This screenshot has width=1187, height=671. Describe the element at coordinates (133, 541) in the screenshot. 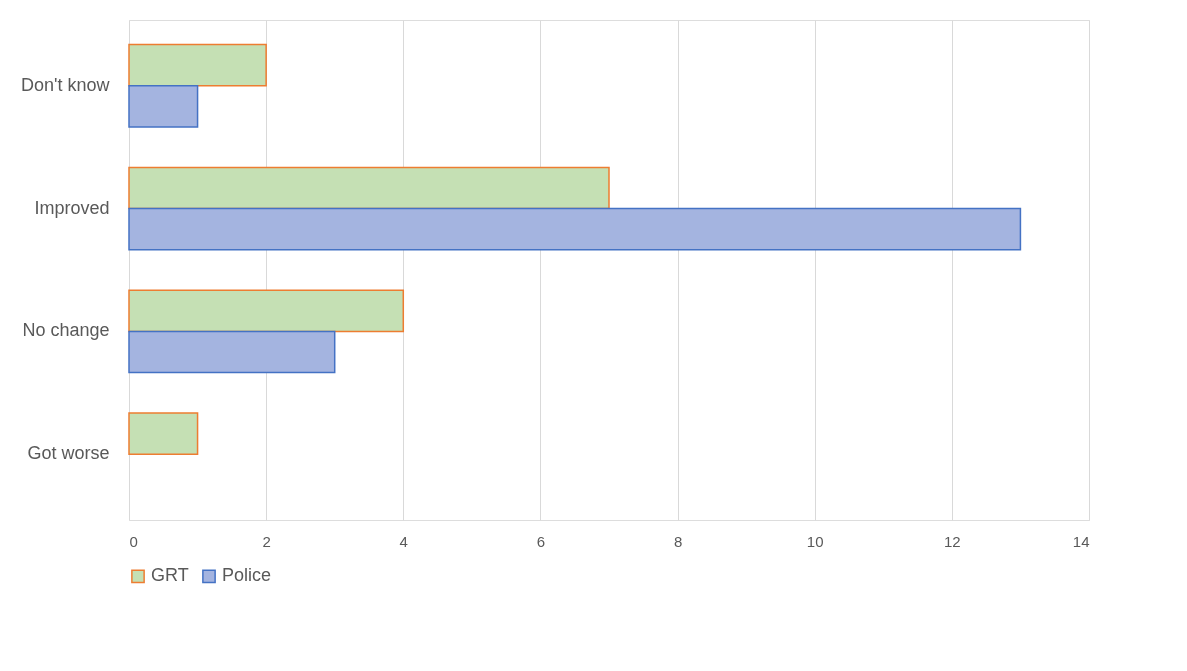

I see `x-tick-label: 0` at that location.